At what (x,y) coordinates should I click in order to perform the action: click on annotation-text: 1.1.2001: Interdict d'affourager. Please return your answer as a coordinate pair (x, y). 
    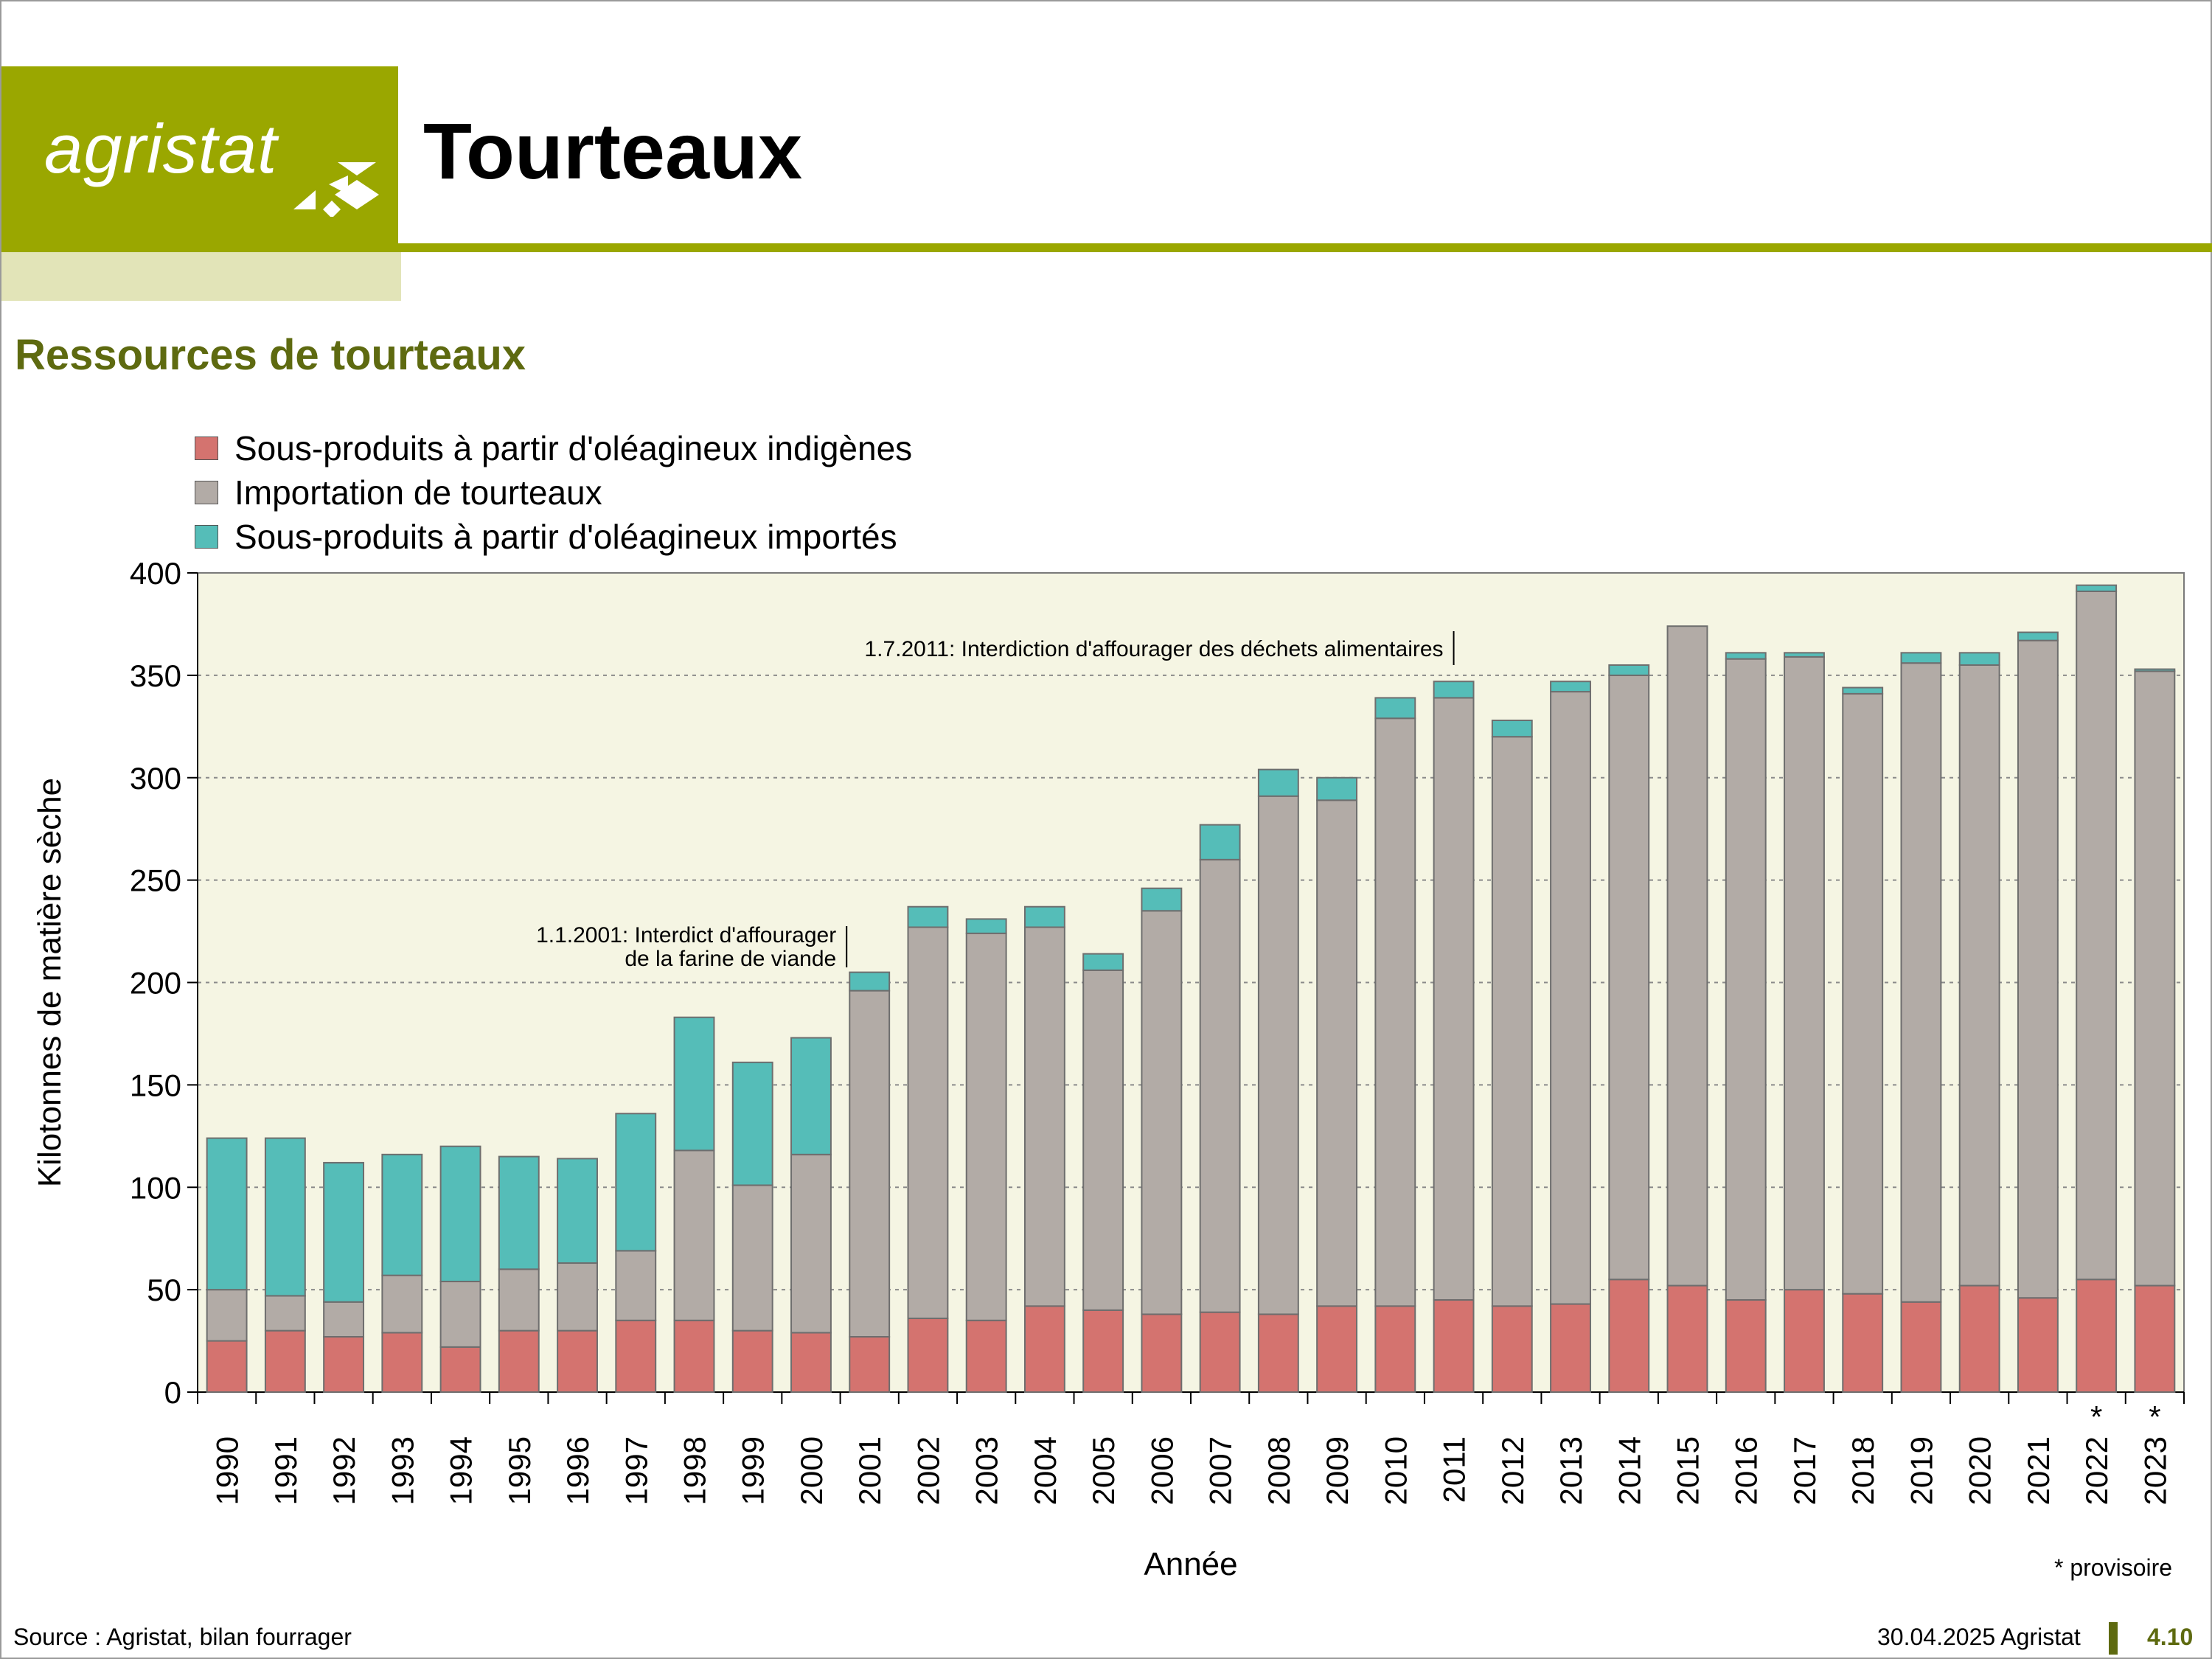
    Looking at the image, I should click on (686, 935).